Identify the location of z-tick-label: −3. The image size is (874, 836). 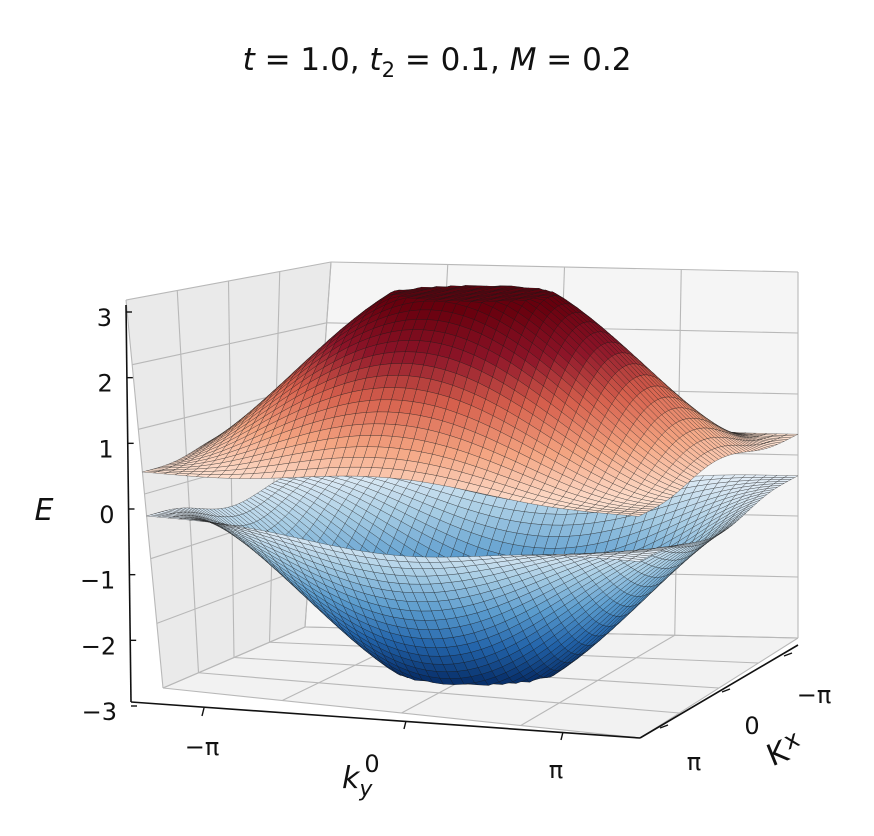
(99, 712).